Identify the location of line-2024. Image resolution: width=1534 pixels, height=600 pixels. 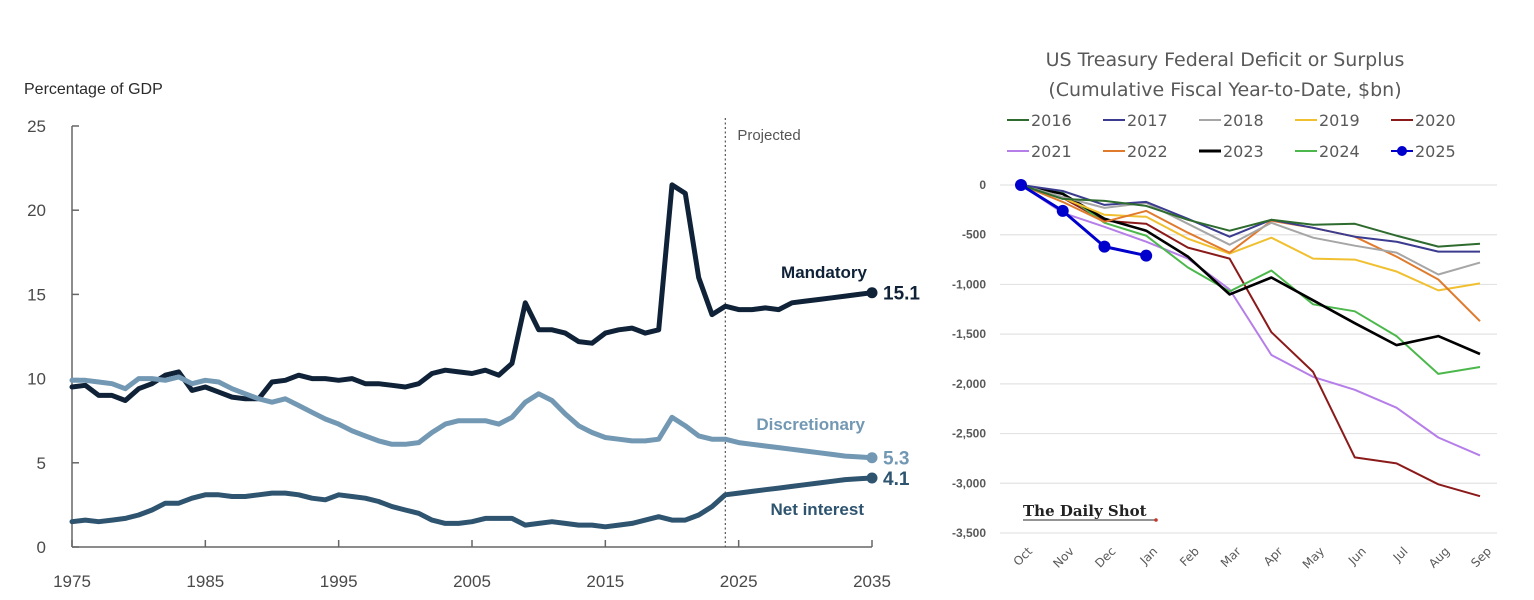
(1250, 279).